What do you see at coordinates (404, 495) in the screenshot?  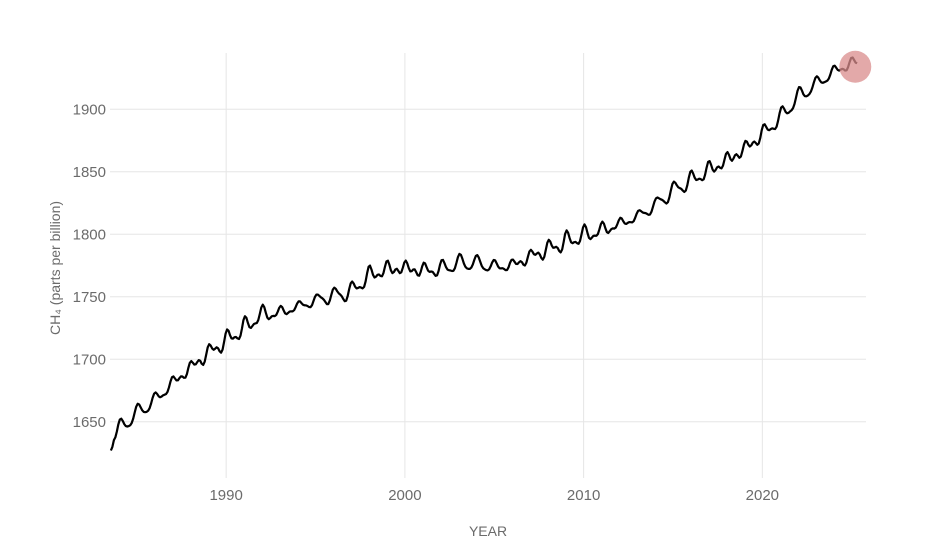 I see `x-tick-label: 2000` at bounding box center [404, 495].